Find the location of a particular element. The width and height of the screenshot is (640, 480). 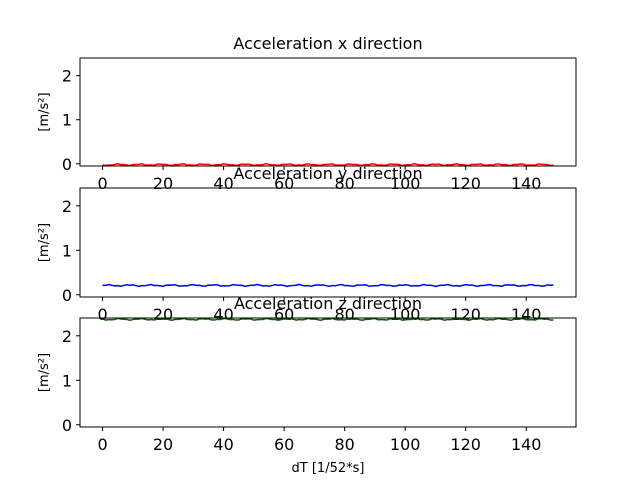

chart-title: Acceleration x direction is located at coordinates (327, 43).